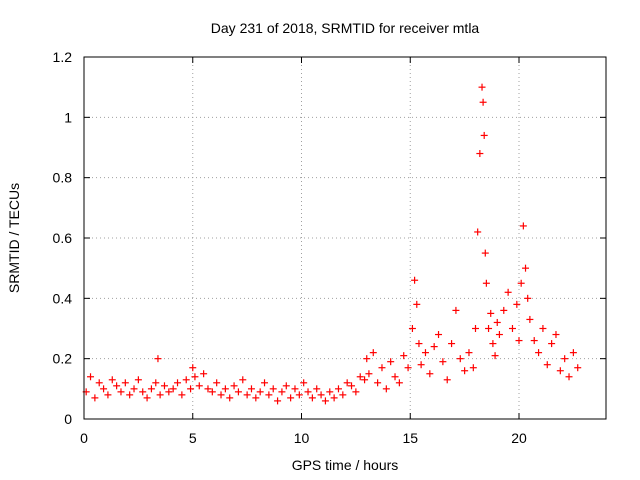 The image size is (640, 480). What do you see at coordinates (63, 238) in the screenshot?
I see `y-tick-label: 0.6` at bounding box center [63, 238].